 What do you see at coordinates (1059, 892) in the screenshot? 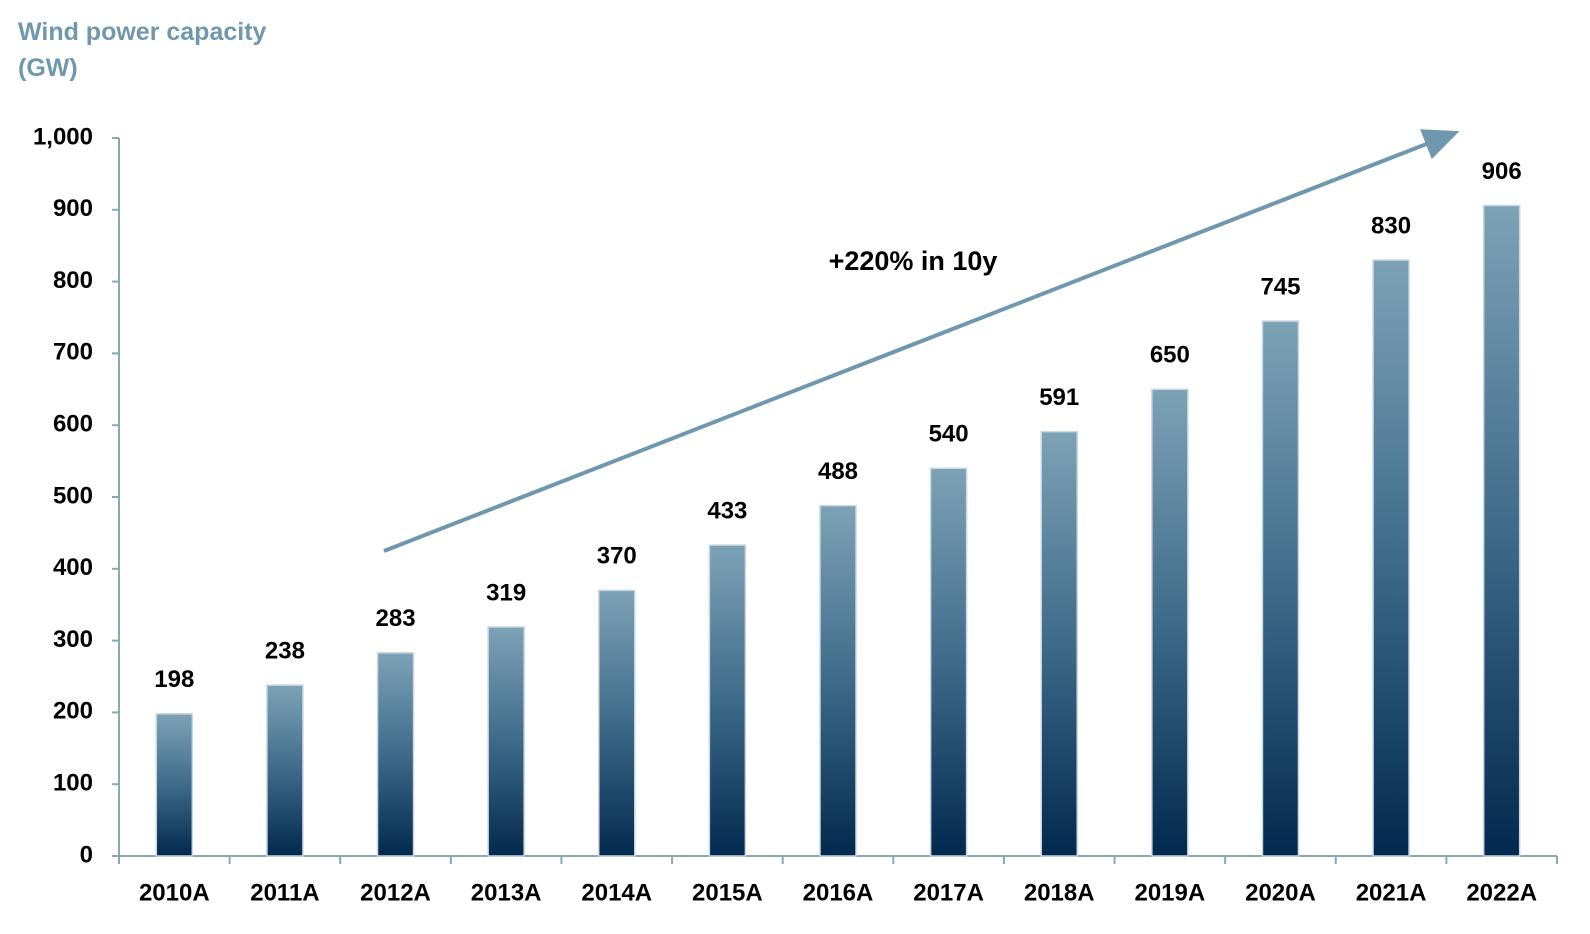
I see `x-tick-label: 2018A` at bounding box center [1059, 892].